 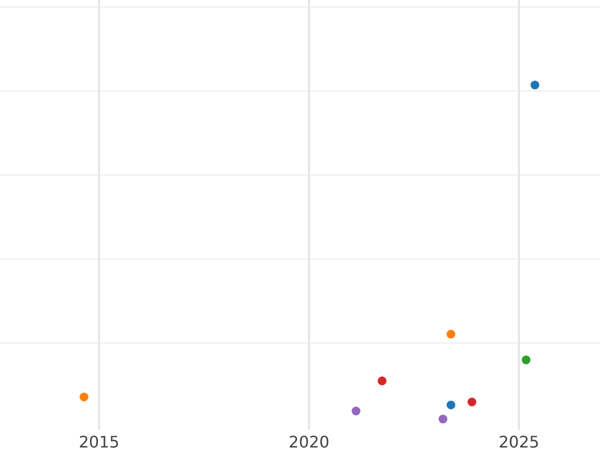 I want to click on x-tick-label: 2025, so click(x=519, y=441).